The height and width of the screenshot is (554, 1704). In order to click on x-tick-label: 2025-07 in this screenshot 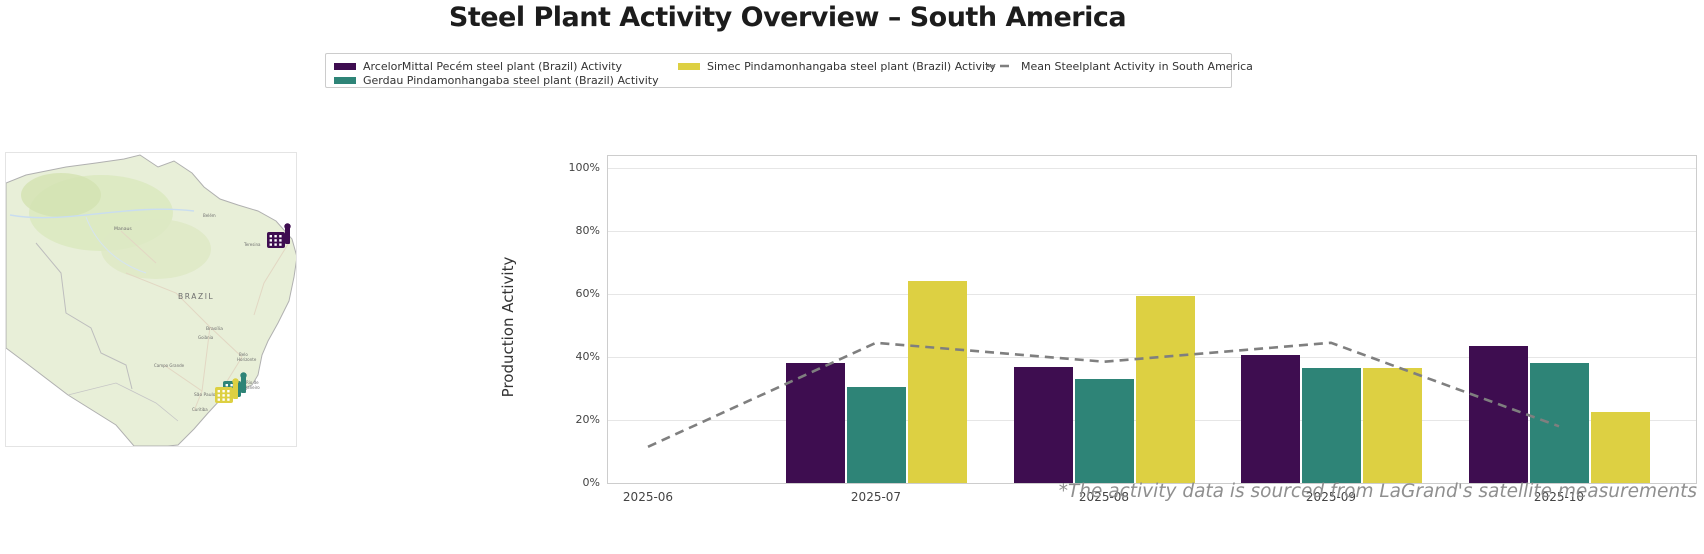, I will do `click(876, 497)`.